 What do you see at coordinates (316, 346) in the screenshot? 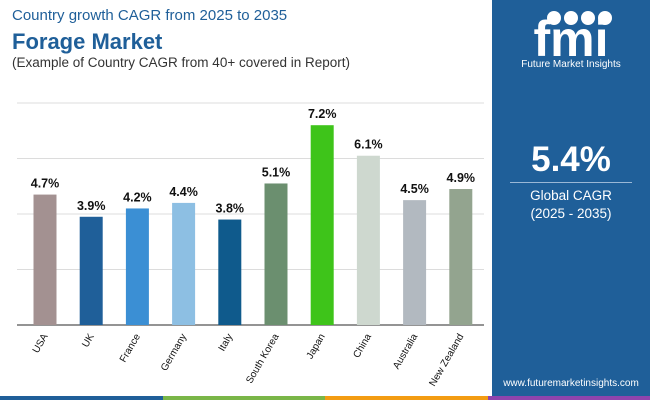
I see `x-tick-label: Japan` at bounding box center [316, 346].